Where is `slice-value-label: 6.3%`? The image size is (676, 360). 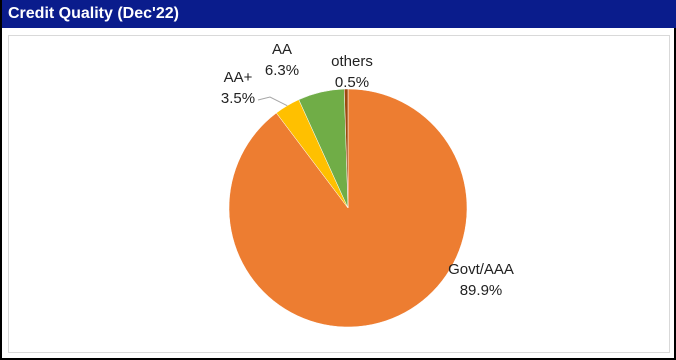 slice-value-label: 6.3% is located at coordinates (282, 70).